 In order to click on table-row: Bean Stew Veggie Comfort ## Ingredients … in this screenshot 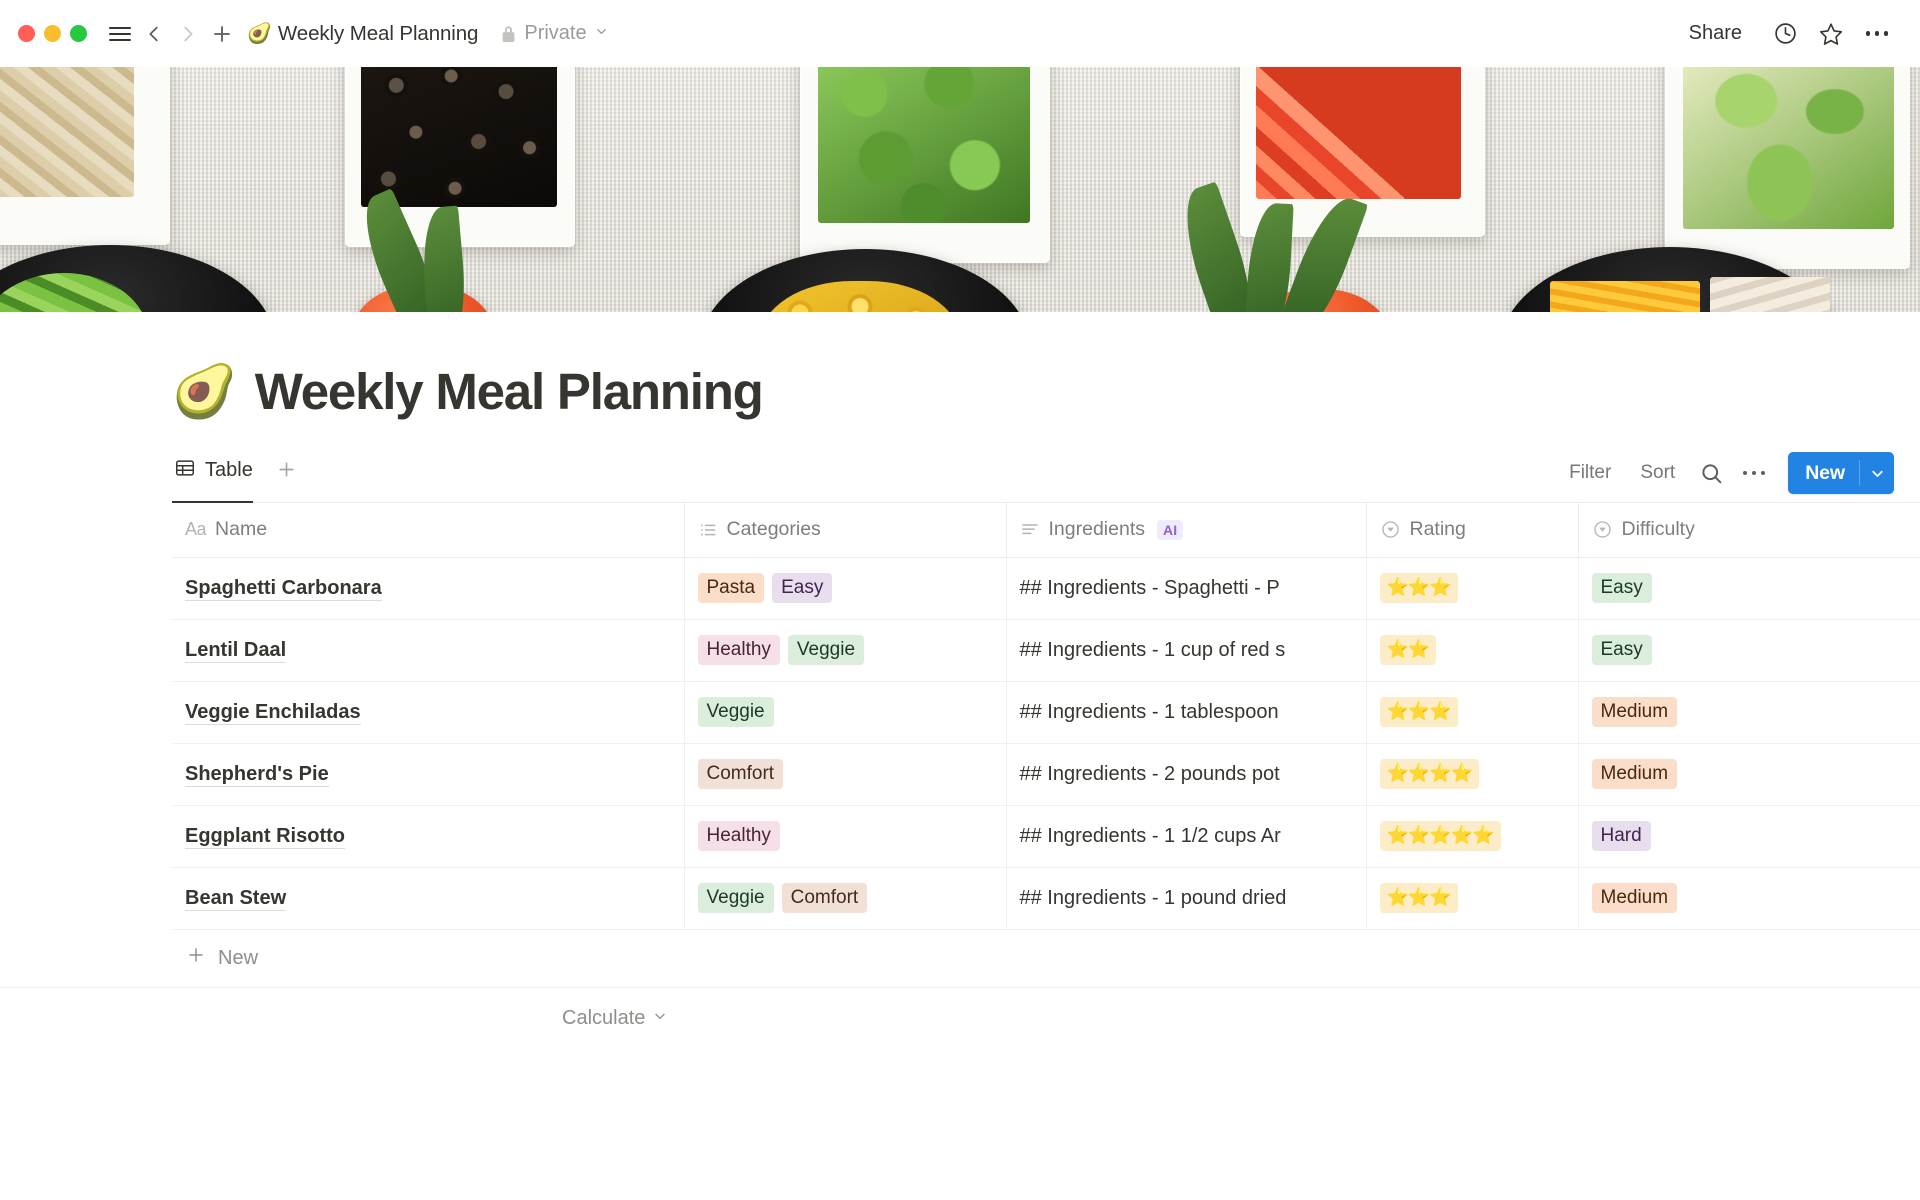, I will do `click(1046, 898)`.